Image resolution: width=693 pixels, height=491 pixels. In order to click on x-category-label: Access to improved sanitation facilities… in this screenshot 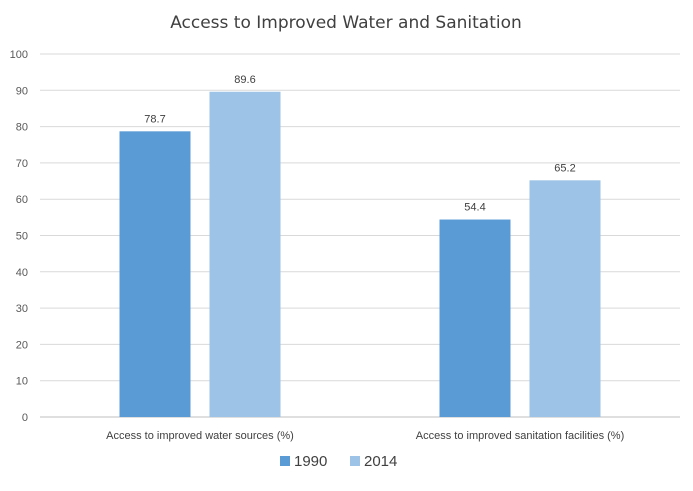, I will do `click(520, 436)`.